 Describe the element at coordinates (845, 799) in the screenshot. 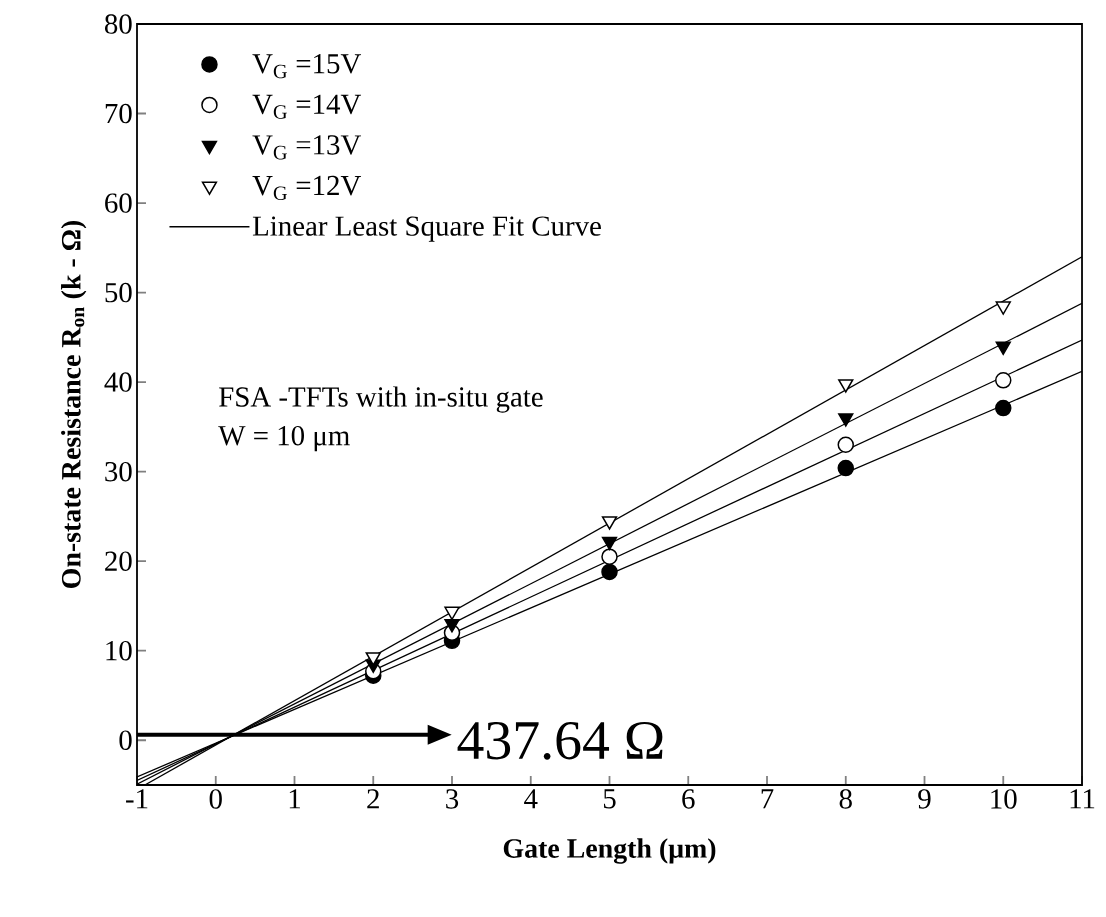

I see `x-tick-label: 8` at that location.